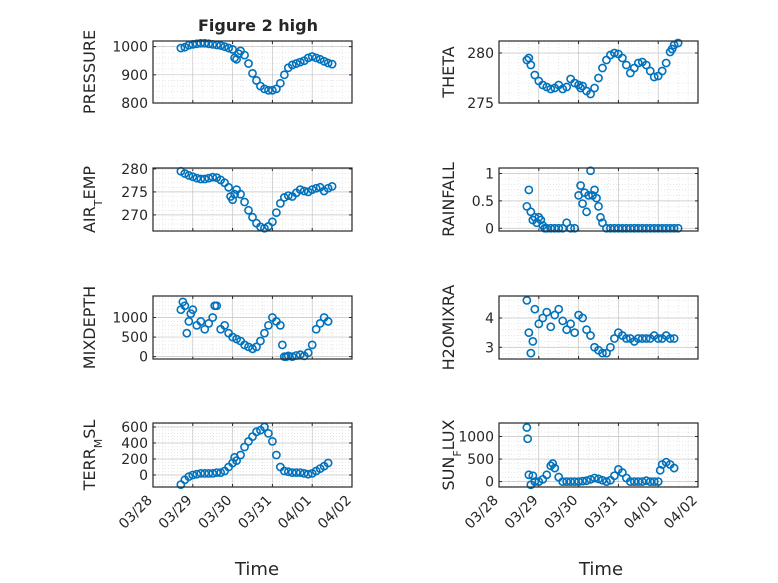  Describe the element at coordinates (92, 456) in the screenshot. I see `y-axis-label: TERRMSL` at that location.